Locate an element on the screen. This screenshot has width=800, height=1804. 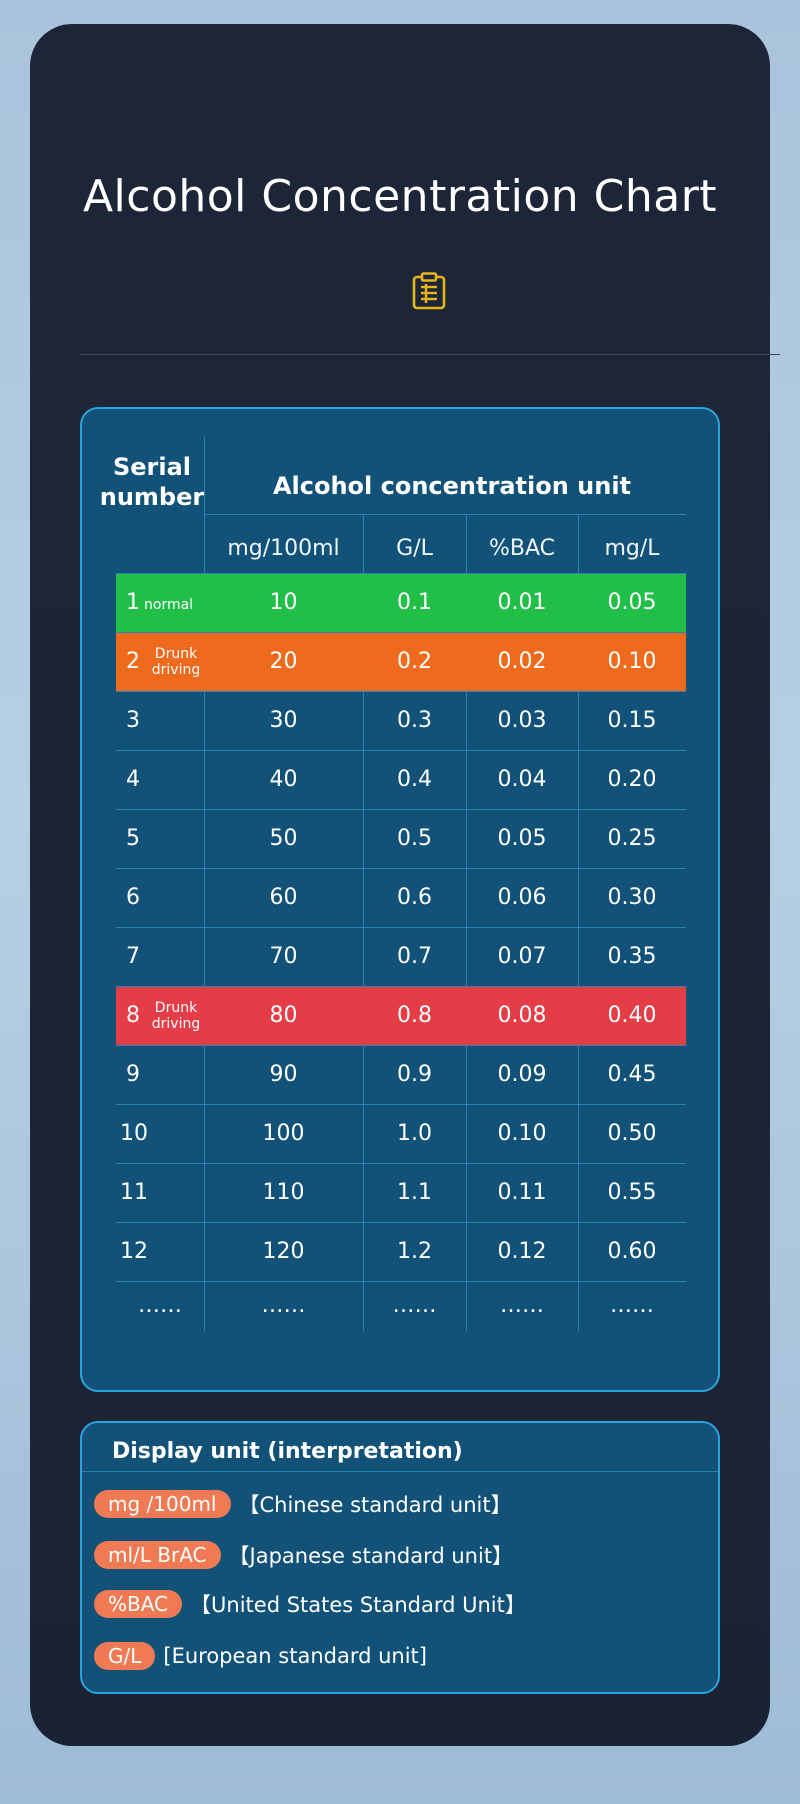
legend-item: %BAC 【United States Standard Unit】 is located at coordinates (310, 1604).